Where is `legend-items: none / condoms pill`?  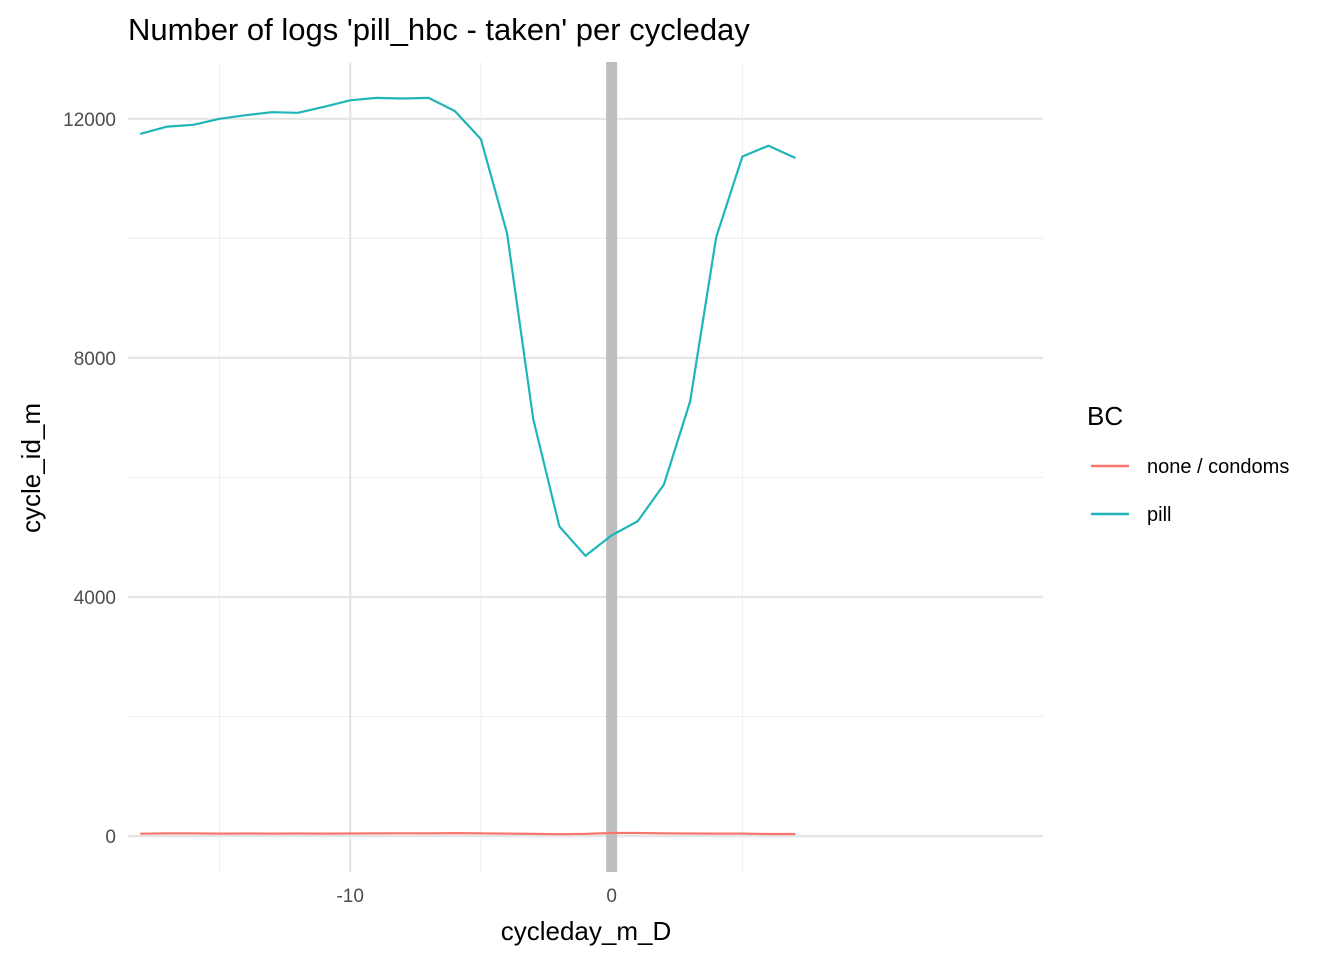 legend-items: none / condoms pill is located at coordinates (1190, 491).